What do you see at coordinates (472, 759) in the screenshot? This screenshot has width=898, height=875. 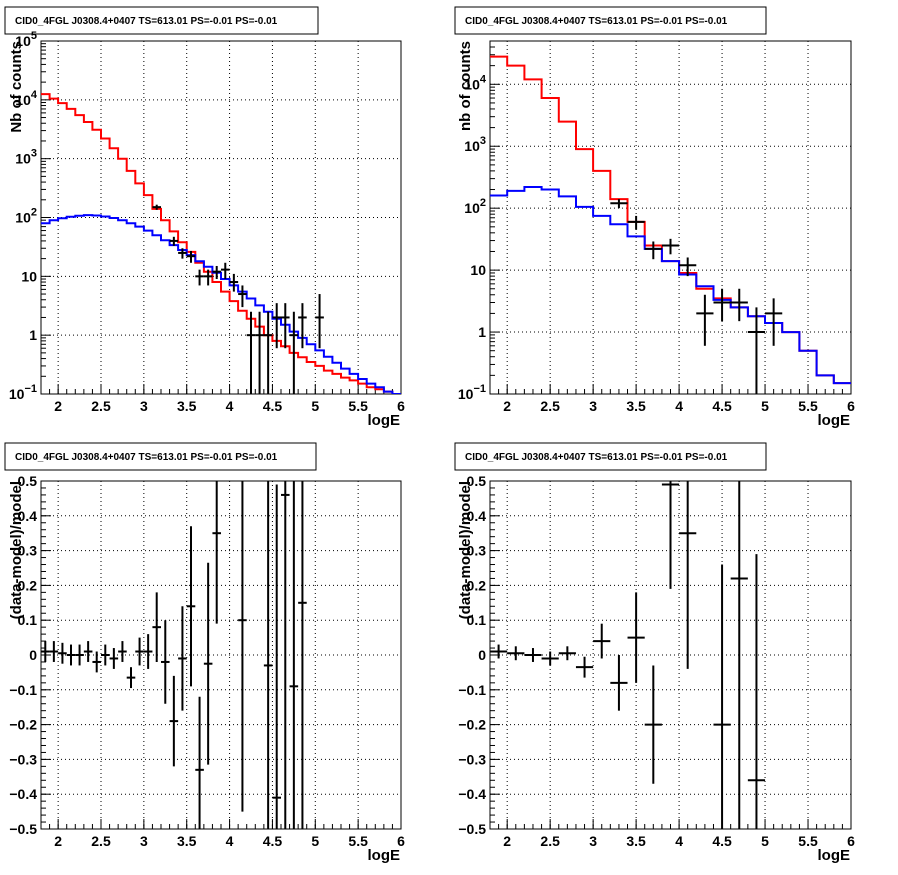 I see `y-tick-label: −0.3` at bounding box center [472, 759].